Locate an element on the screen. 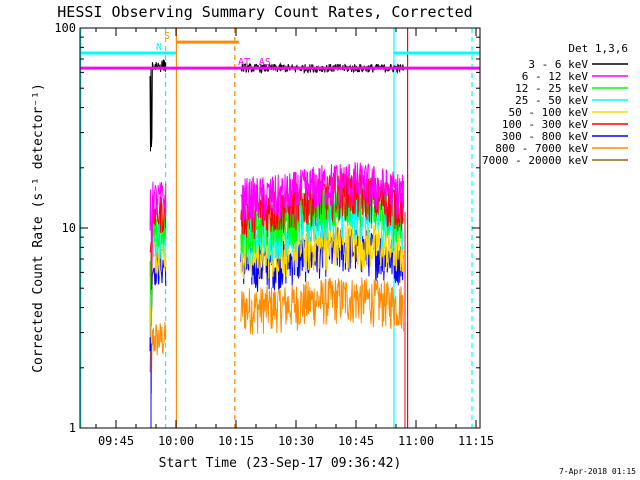  flag-label-0: S is located at coordinates (167, 36).